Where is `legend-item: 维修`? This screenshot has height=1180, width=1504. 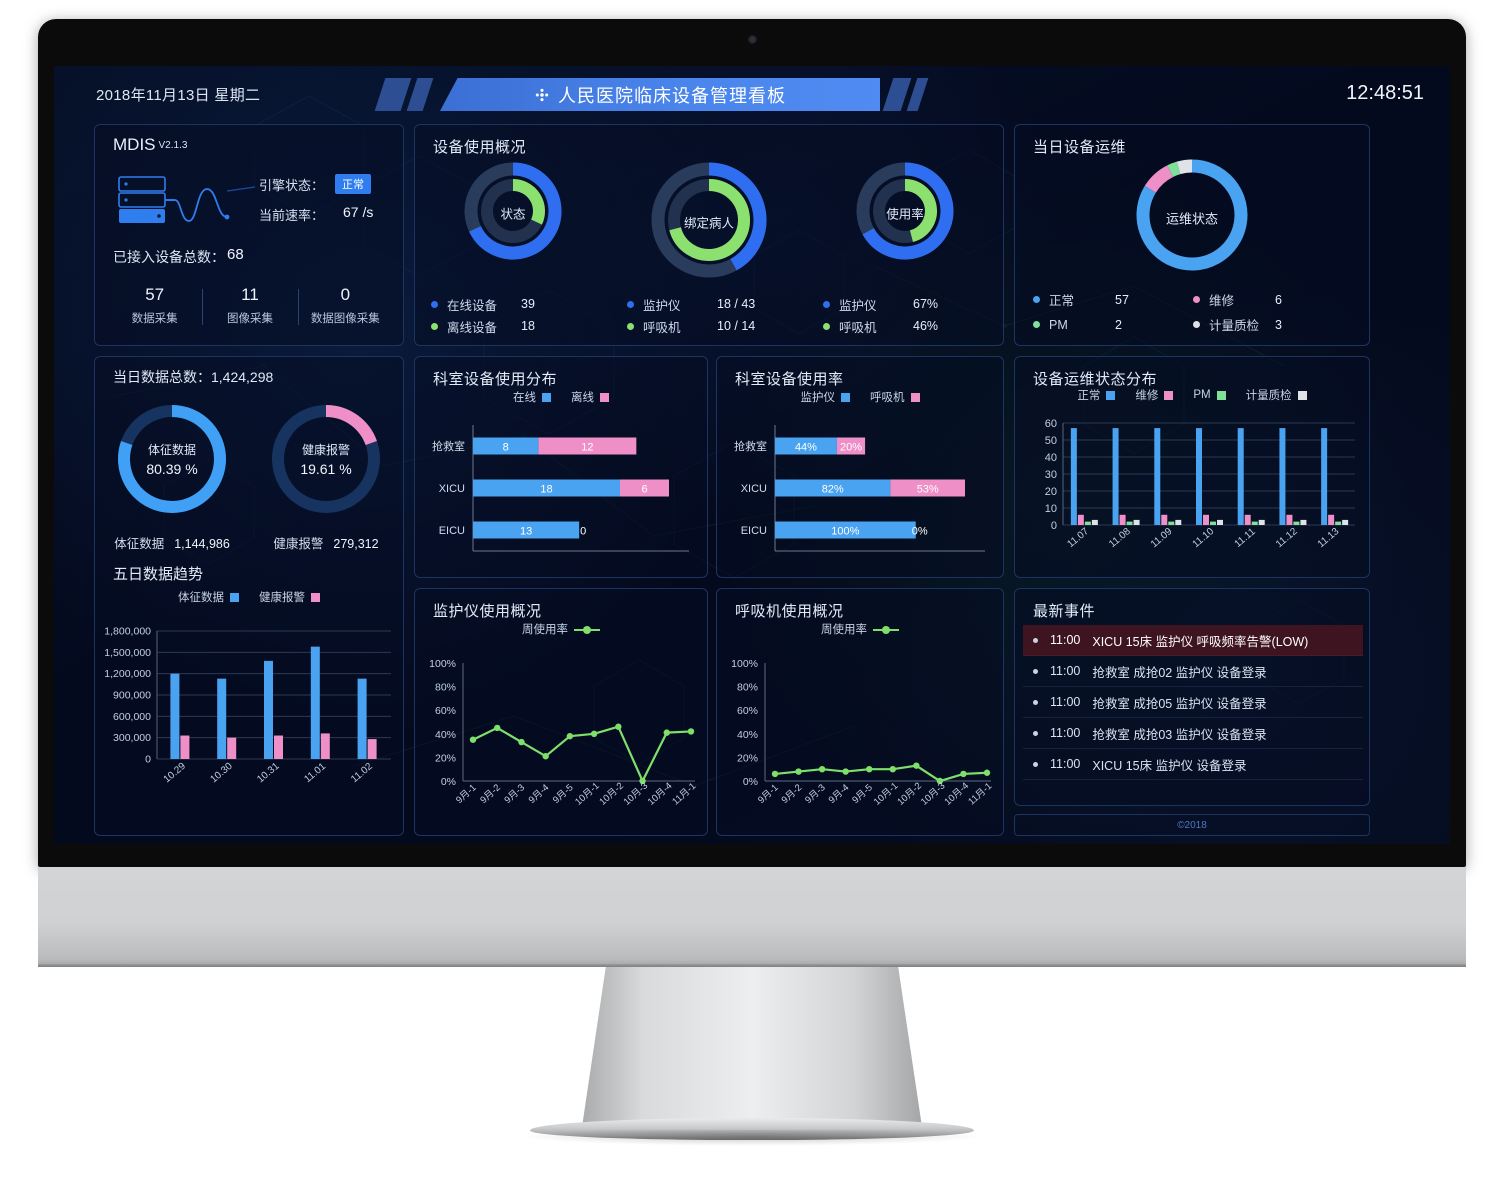
legend-item: 维修 is located at coordinates (1154, 395).